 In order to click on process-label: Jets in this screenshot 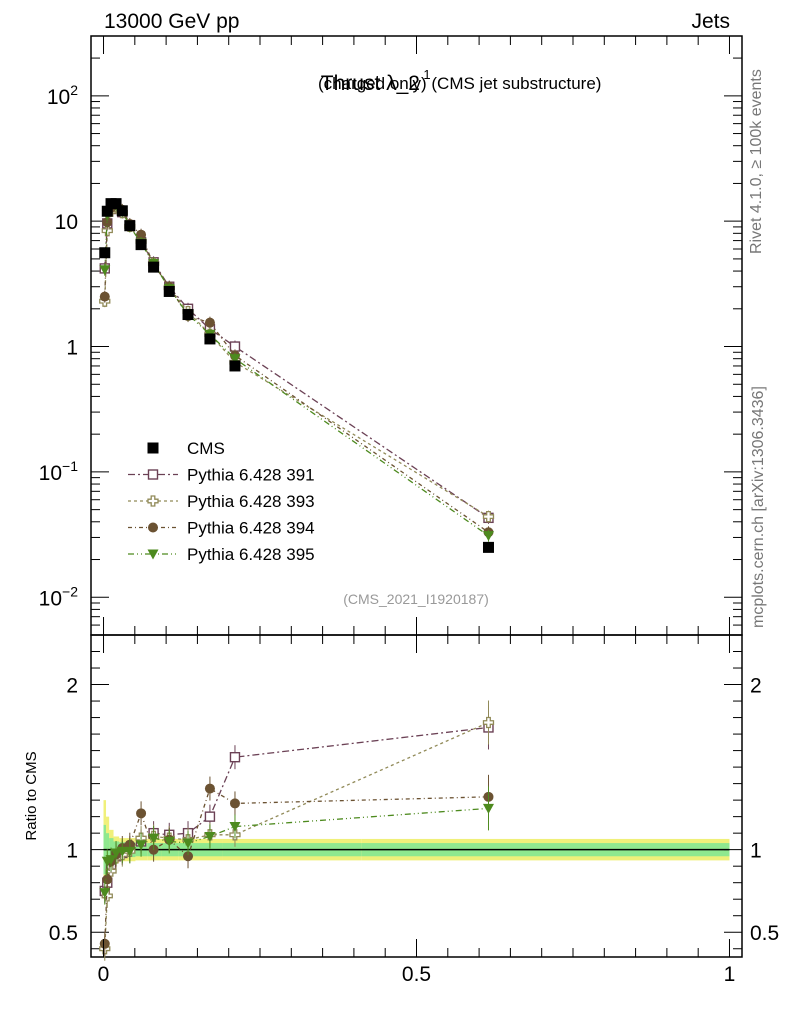, I will do `click(710, 21)`.